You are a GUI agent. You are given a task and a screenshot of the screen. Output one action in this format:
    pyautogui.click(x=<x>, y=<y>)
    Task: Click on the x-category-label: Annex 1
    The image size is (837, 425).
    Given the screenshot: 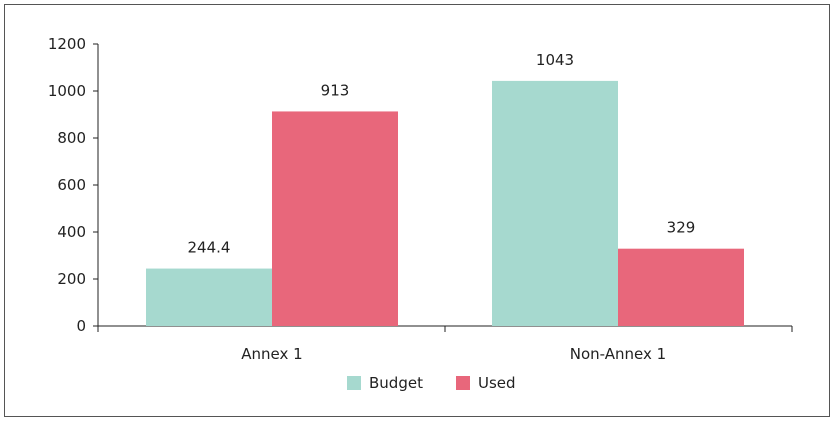 What is the action you would take?
    pyautogui.click(x=271, y=354)
    